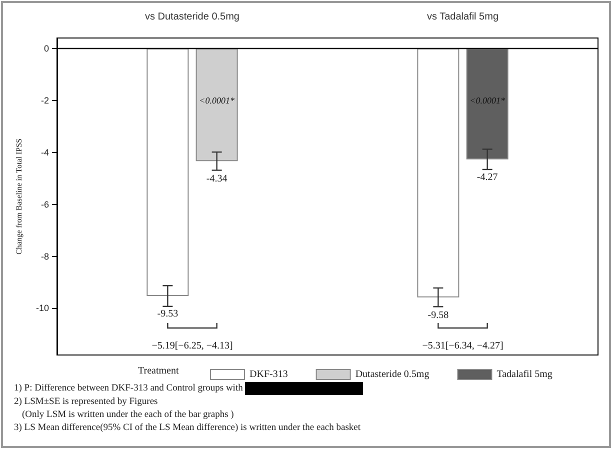 Image resolution: width=612 pixels, height=449 pixels. I want to click on annotation: −5.19[−6.25, −4.13], so click(192, 346).